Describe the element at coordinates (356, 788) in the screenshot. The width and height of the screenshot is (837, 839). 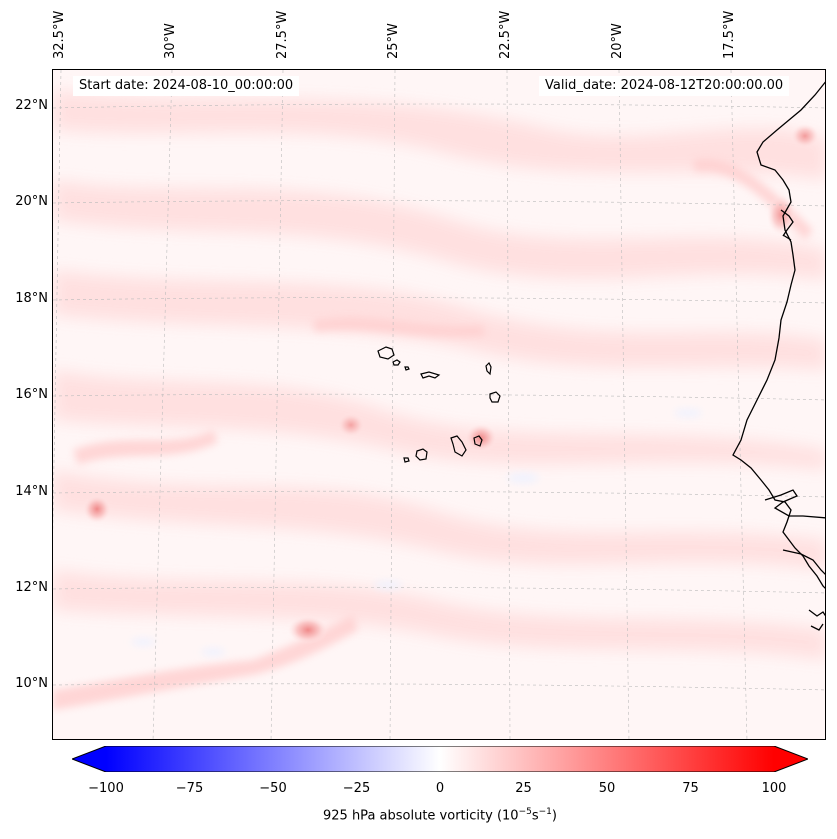
I see `colorbar-tick-neg25: −25` at that location.